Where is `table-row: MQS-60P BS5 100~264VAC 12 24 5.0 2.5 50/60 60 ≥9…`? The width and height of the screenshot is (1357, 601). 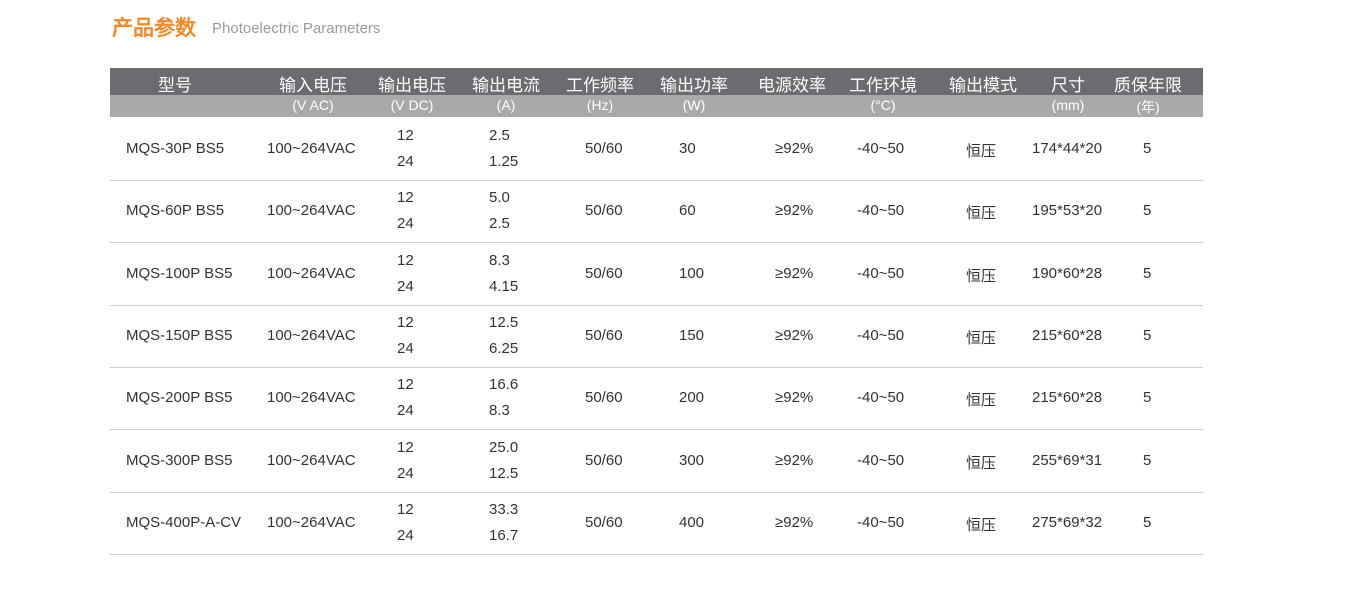 table-row: MQS-60P BS5 100~264VAC 12 24 5.0 2.5 50/60 60 ≥9… is located at coordinates (656, 212).